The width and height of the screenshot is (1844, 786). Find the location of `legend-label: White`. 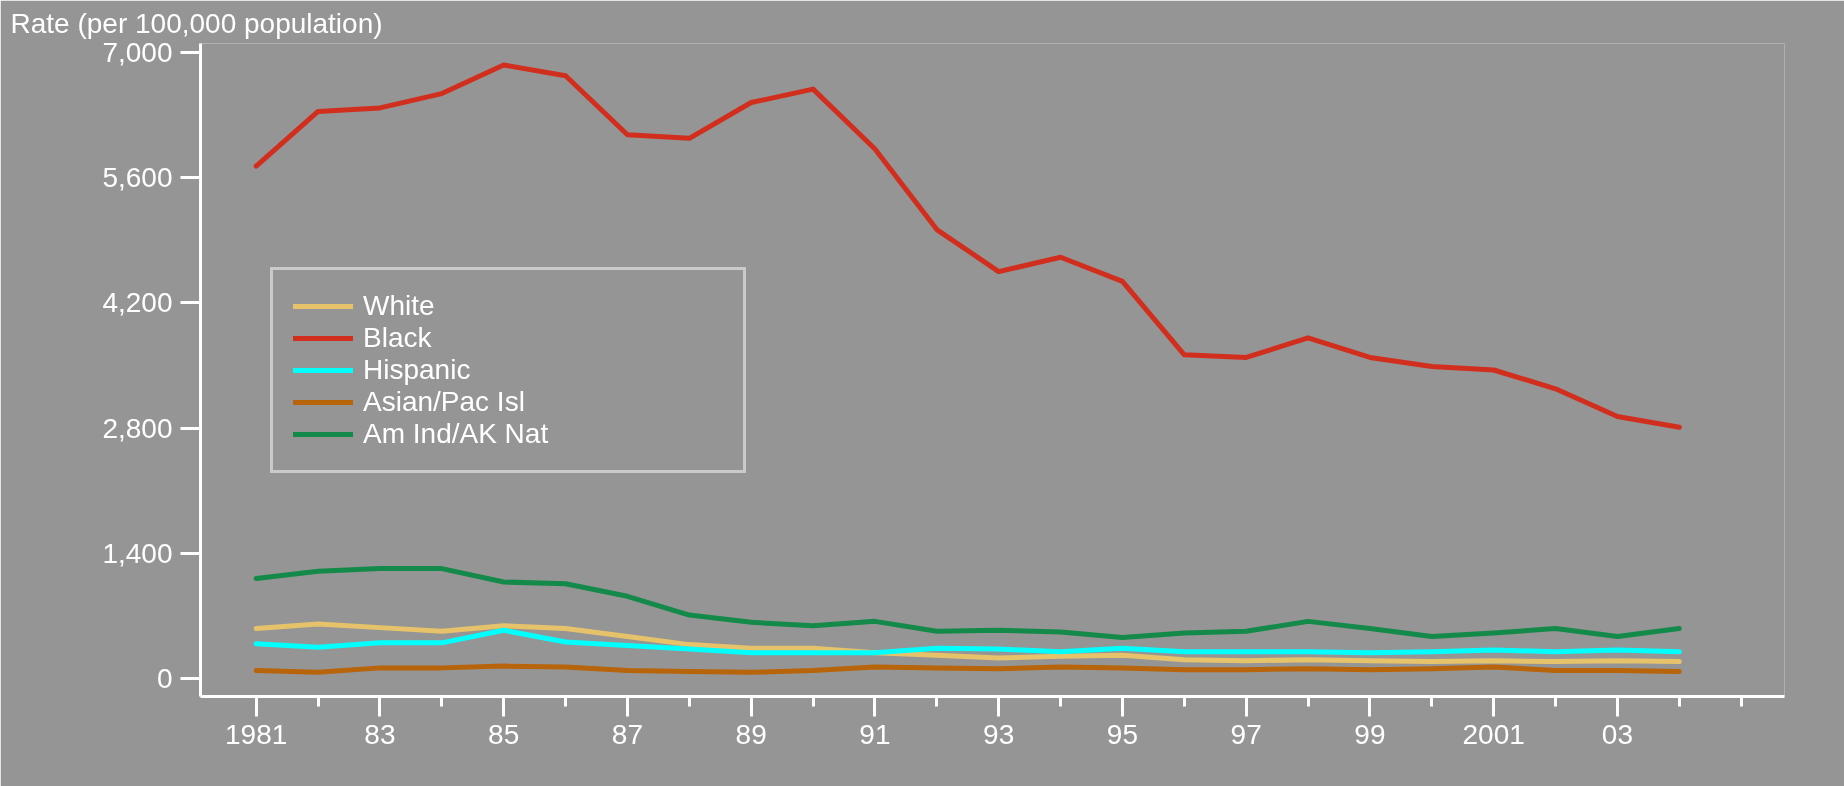

legend-label: White is located at coordinates (399, 305).